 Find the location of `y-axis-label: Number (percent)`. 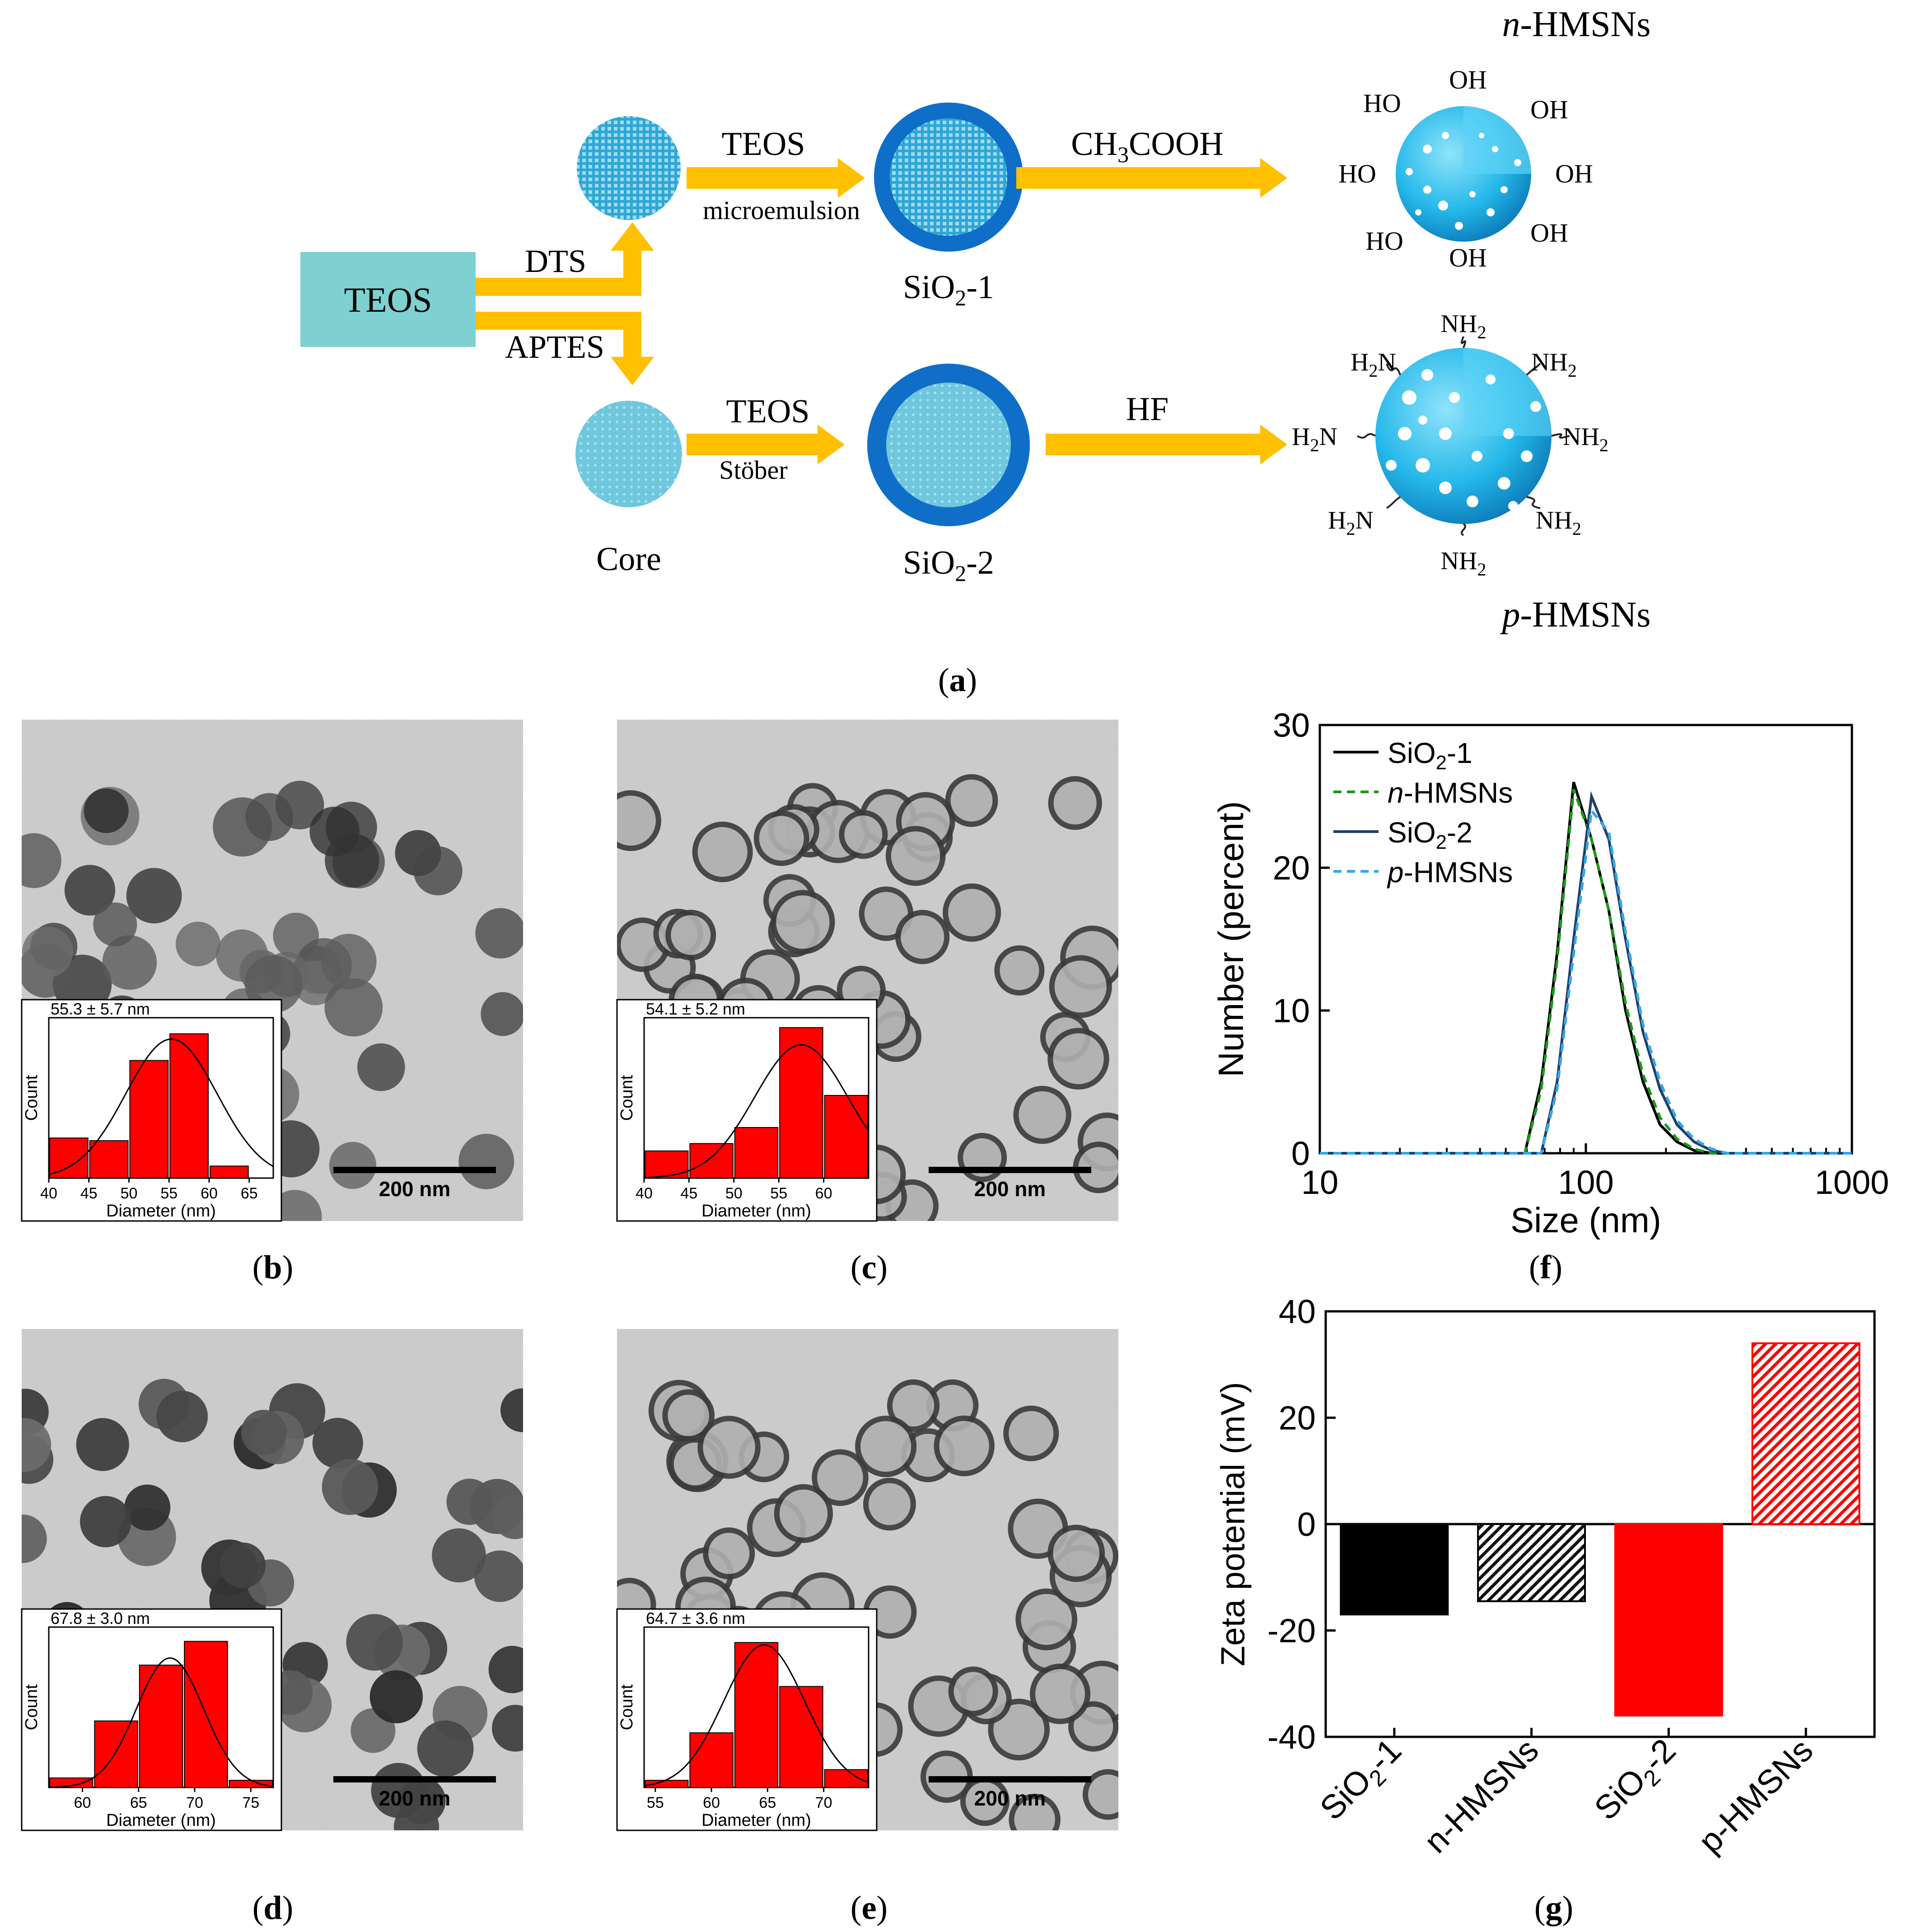

y-axis-label: Number (percent) is located at coordinates (1231, 939).